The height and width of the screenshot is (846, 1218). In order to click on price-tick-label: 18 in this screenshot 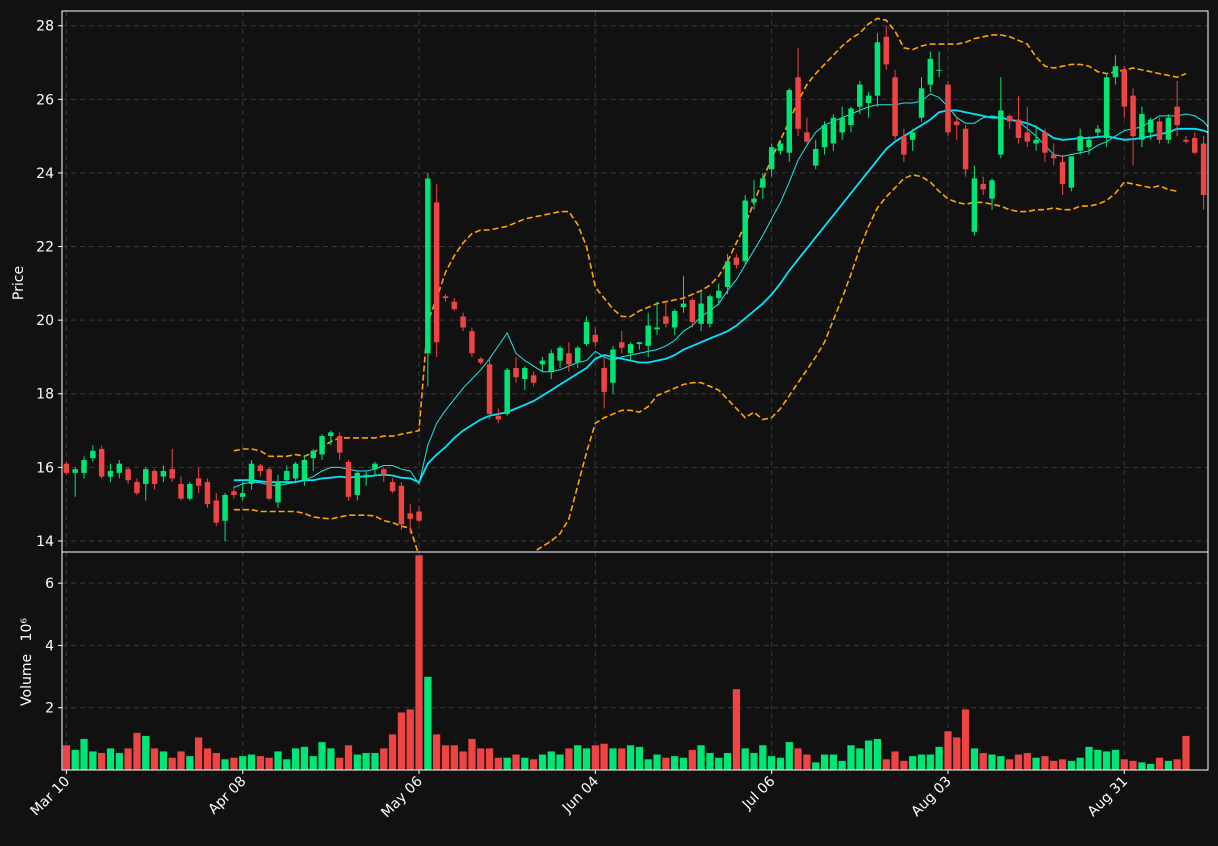, I will do `click(45, 395)`.